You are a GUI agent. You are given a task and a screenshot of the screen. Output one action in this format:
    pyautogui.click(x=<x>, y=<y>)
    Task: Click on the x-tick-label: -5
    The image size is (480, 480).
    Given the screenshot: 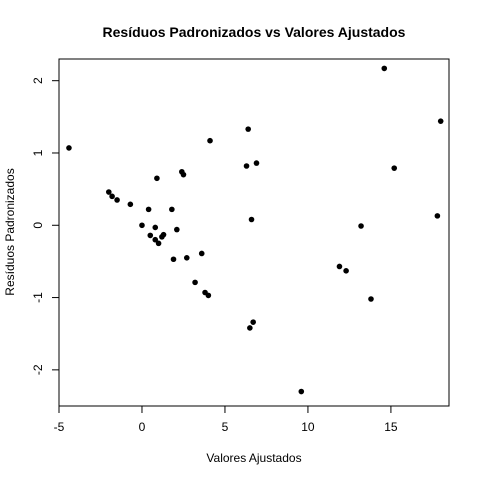 What is the action you would take?
    pyautogui.click(x=59, y=427)
    